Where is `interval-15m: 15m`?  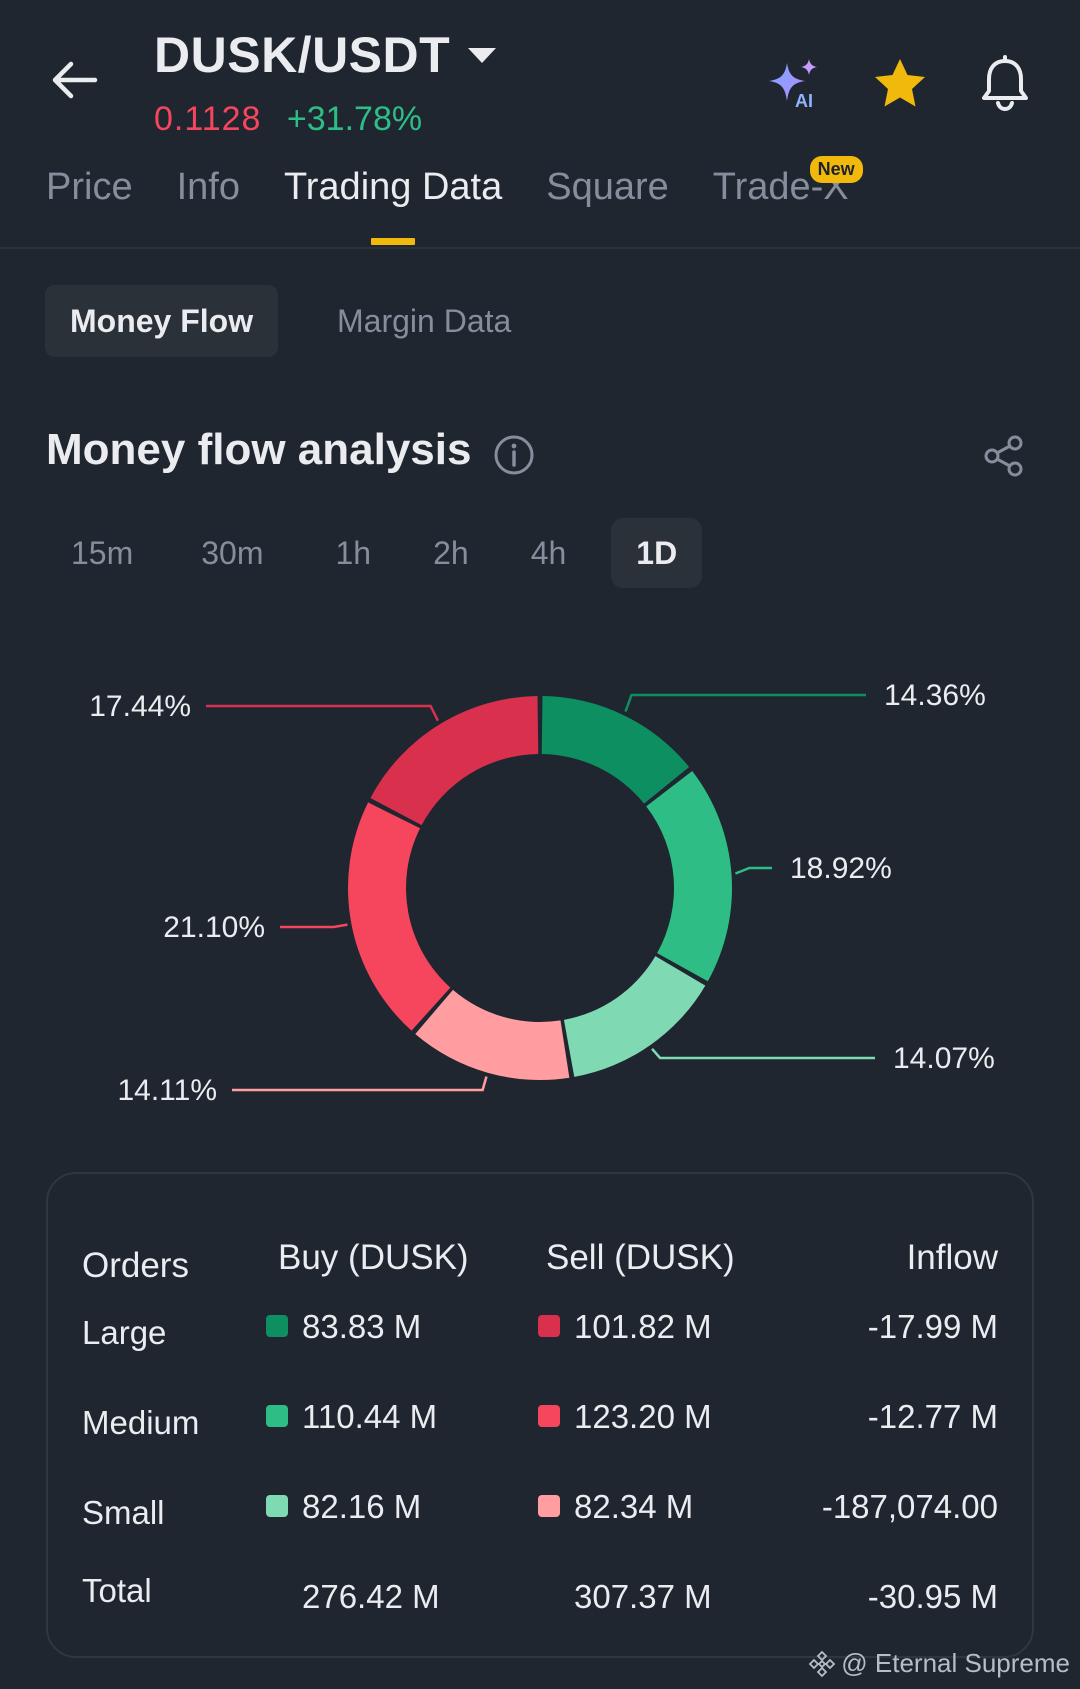
interval-15m: 15m is located at coordinates (102, 553).